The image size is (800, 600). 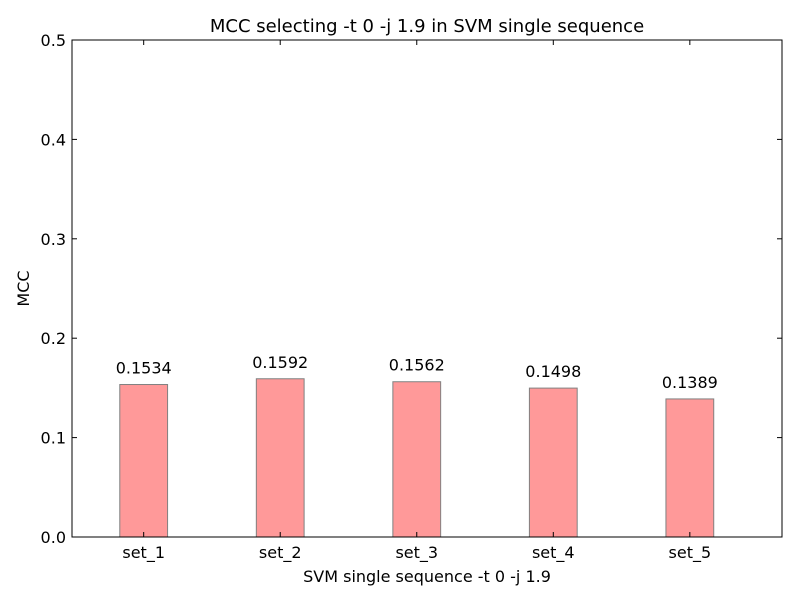 What do you see at coordinates (53, 239) in the screenshot?
I see `y-tick-label: 0.3` at bounding box center [53, 239].